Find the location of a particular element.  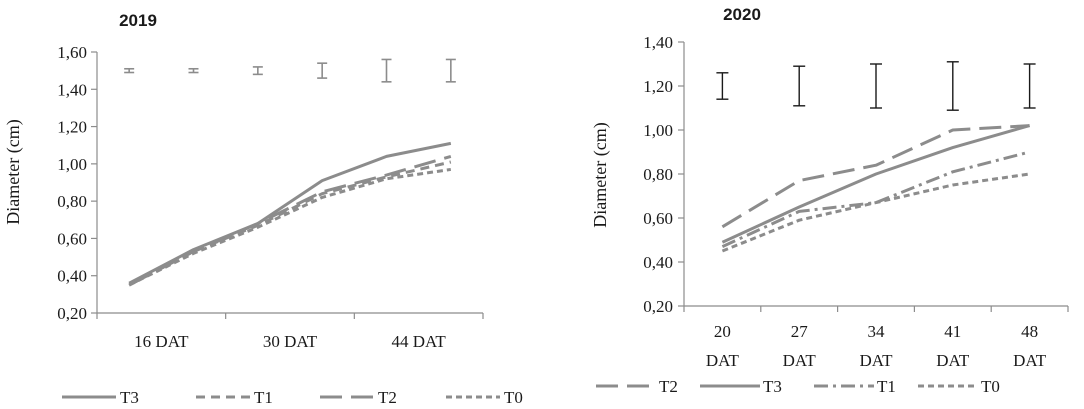

chart-2020-series-line-t3 is located at coordinates (876, 184).